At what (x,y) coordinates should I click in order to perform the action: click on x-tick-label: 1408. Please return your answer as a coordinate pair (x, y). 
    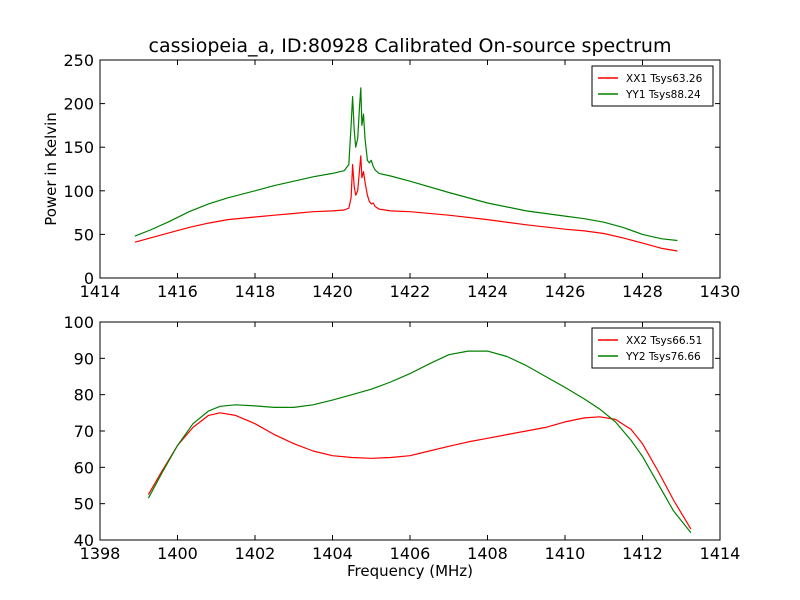
    Looking at the image, I should click on (487, 553).